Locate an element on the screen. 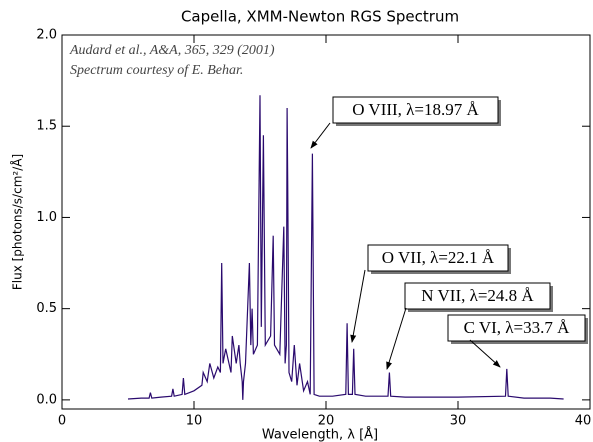  annotation: N VII, λ=24.8 Å is located at coordinates (477, 295).